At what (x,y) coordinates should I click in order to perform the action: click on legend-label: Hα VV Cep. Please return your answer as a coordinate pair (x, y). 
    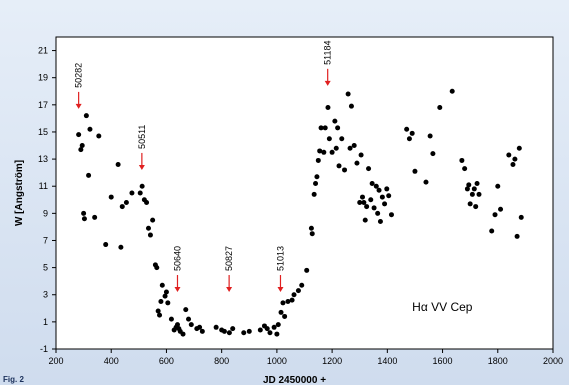
    Looking at the image, I should click on (442, 307).